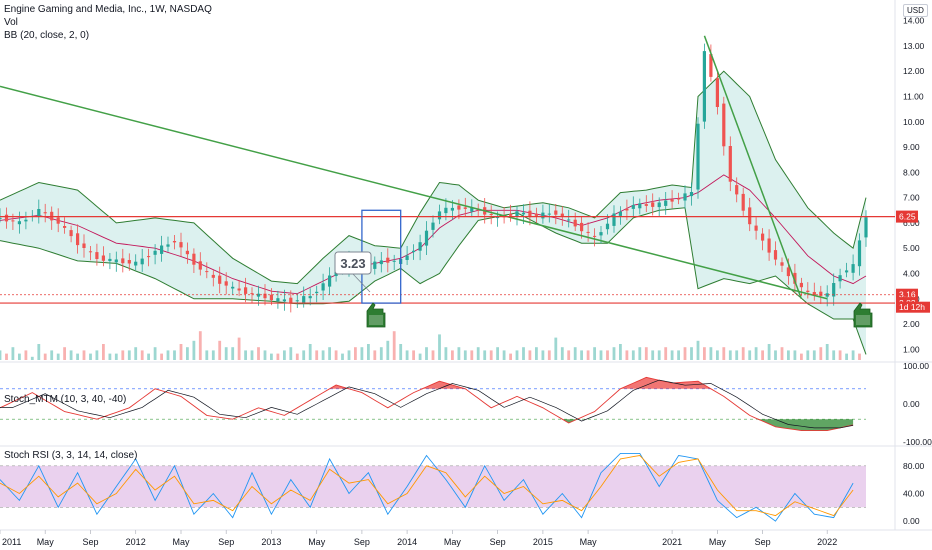  What do you see at coordinates (71, 455) in the screenshot?
I see `stoch-rsi-legend: Stoch RSI (3, 3, 14, 14, close)` at bounding box center [71, 455].